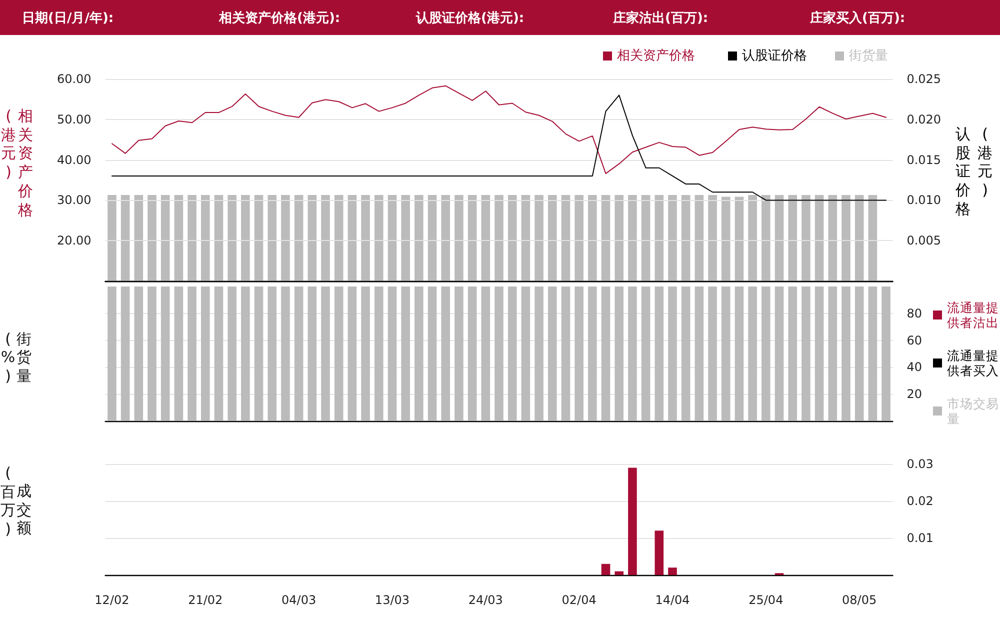  What do you see at coordinates (74, 241) in the screenshot?
I see `y-tick-label: 20.00` at bounding box center [74, 241].